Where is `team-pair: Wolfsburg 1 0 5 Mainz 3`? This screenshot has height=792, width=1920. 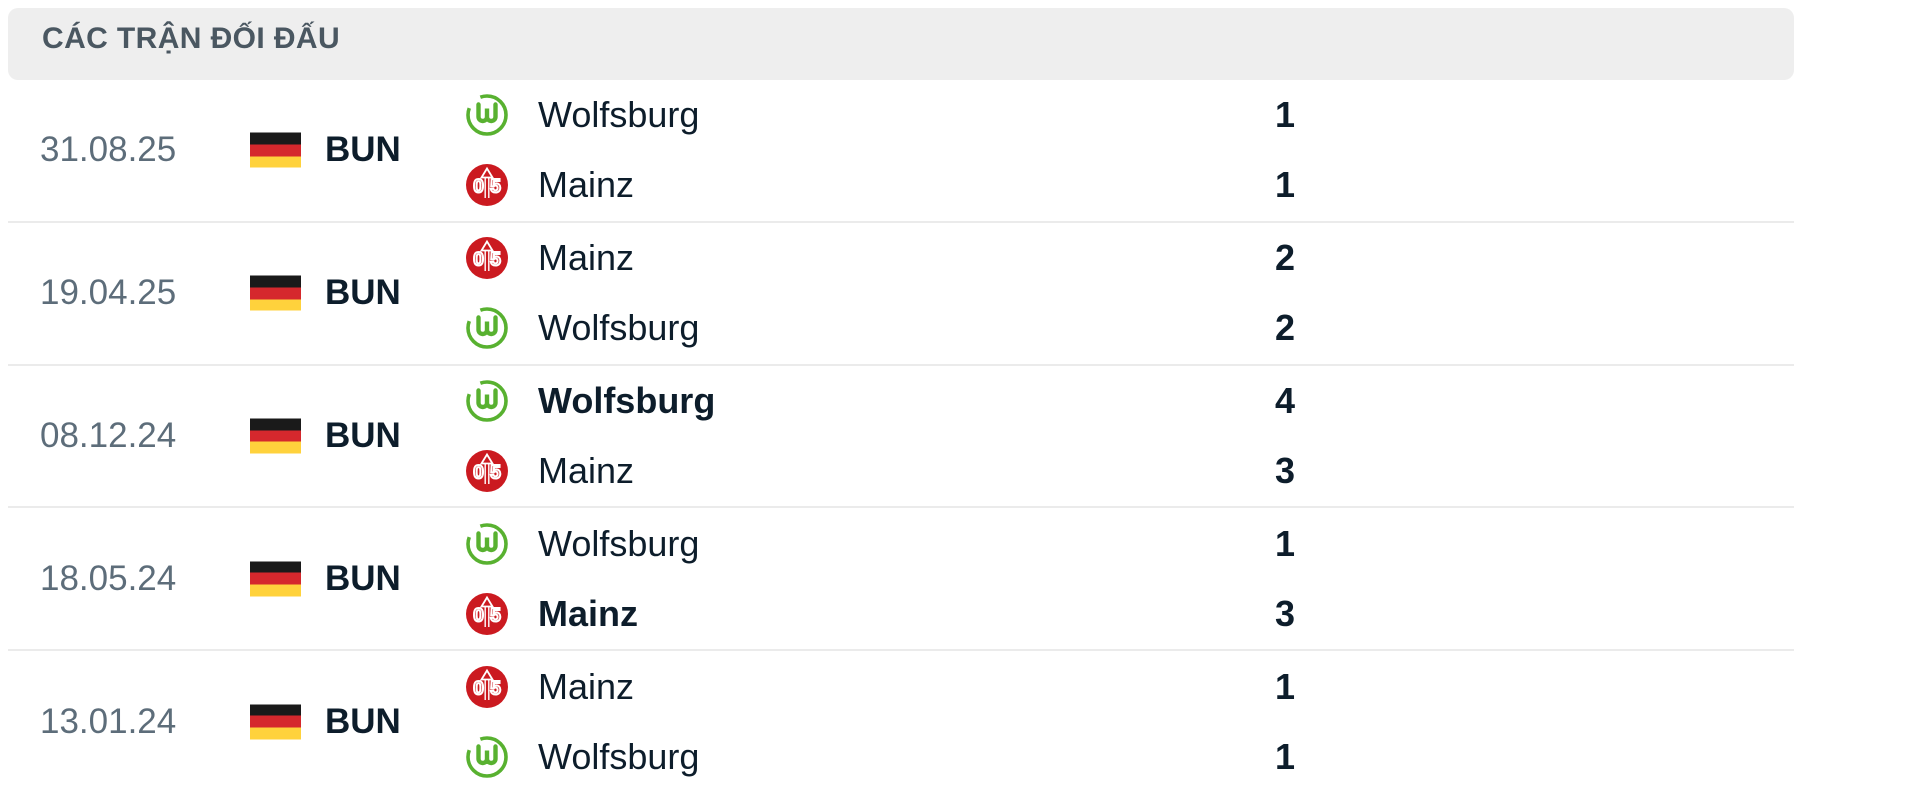 team-pair: Wolfsburg 1 0 5 Mainz 3 is located at coordinates (880, 579).